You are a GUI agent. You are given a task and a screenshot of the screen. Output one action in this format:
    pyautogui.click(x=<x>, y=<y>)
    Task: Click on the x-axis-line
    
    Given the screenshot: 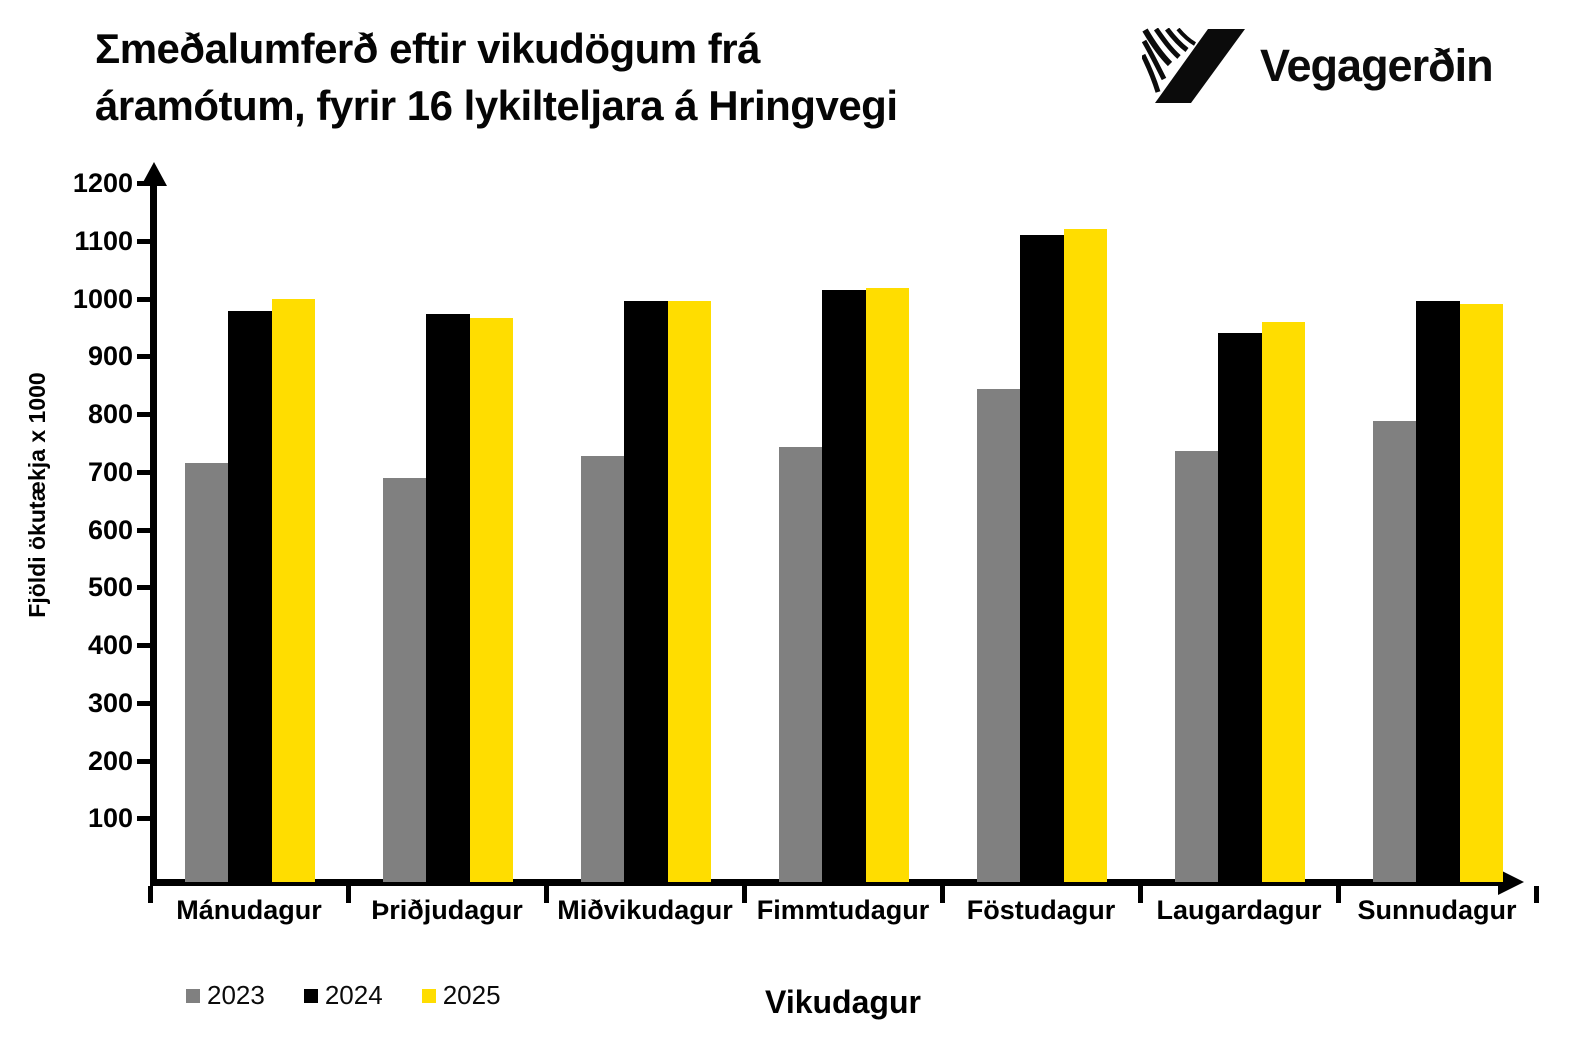 What is the action you would take?
    pyautogui.click(x=826, y=882)
    